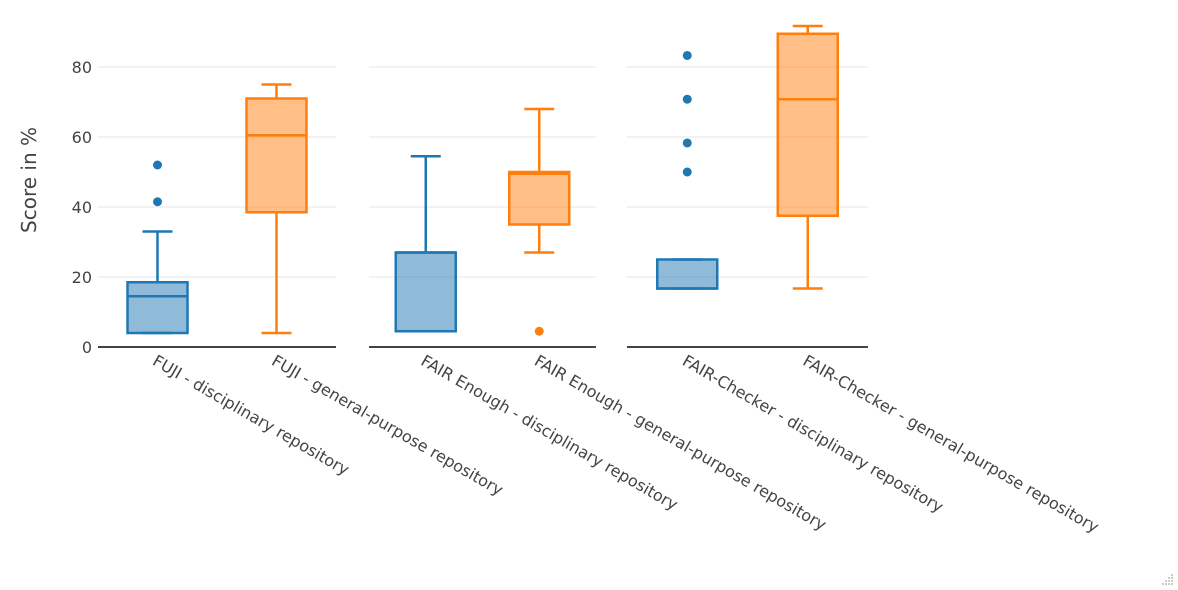  I want to click on y-tick-label: 80, so click(82, 67).